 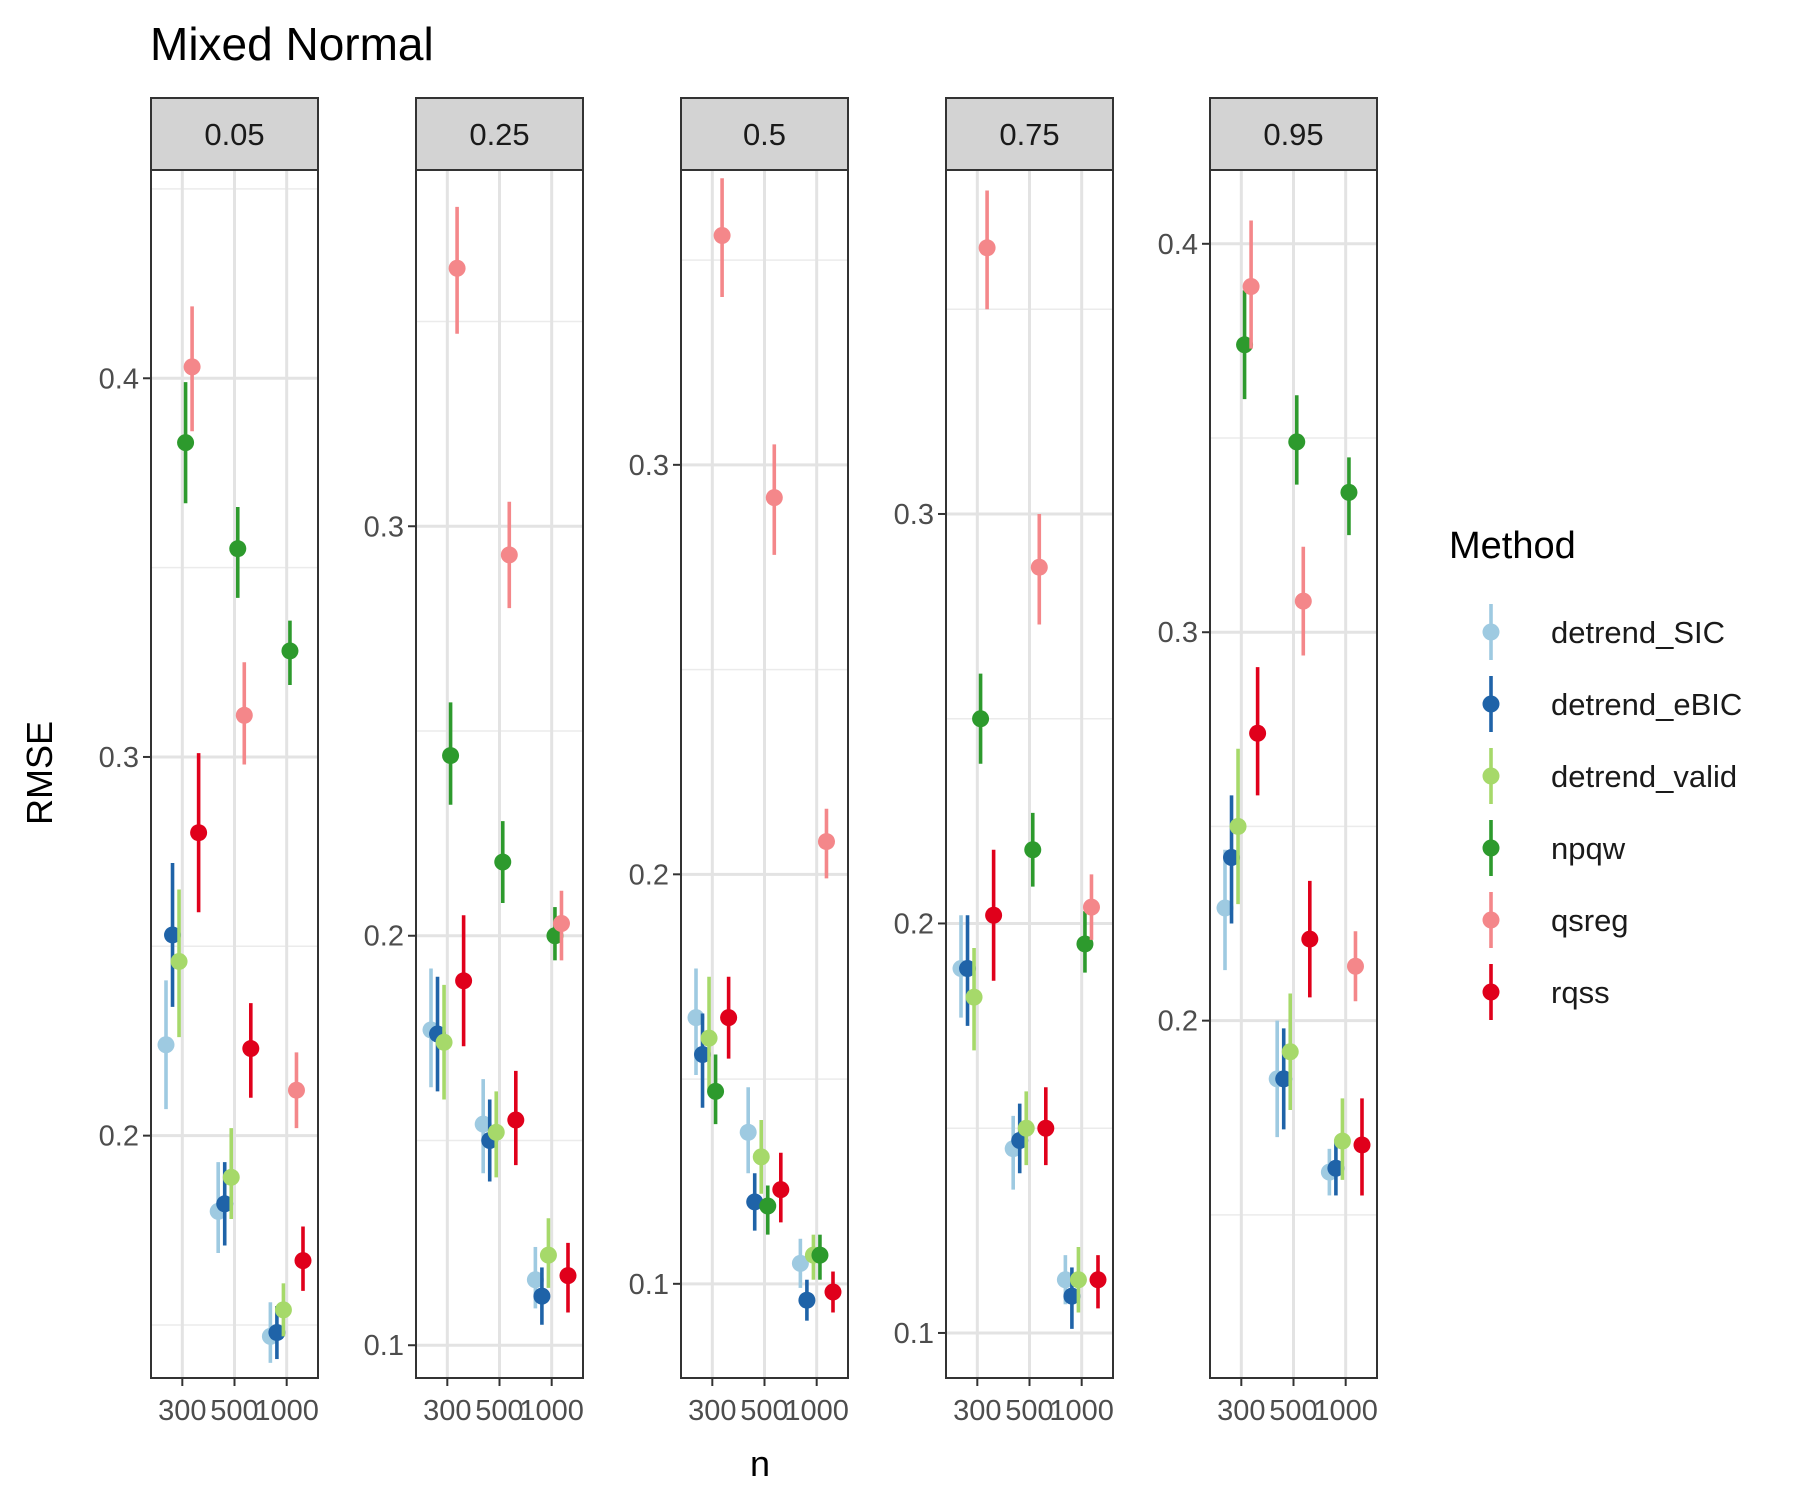 What do you see at coordinates (1590, 920) in the screenshot?
I see `legend-label: qsreg` at bounding box center [1590, 920].